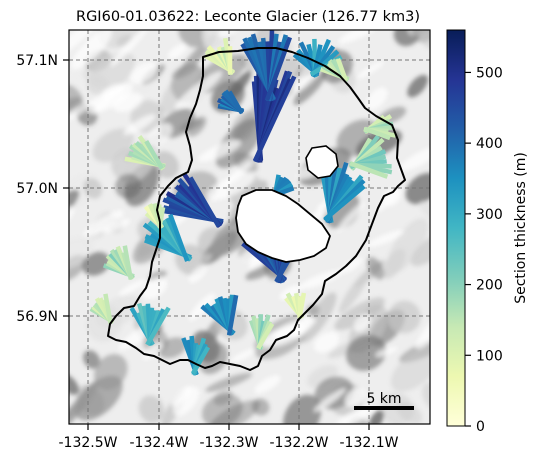  I want to click on y-tick-label: 57.1N, so click(37, 61).